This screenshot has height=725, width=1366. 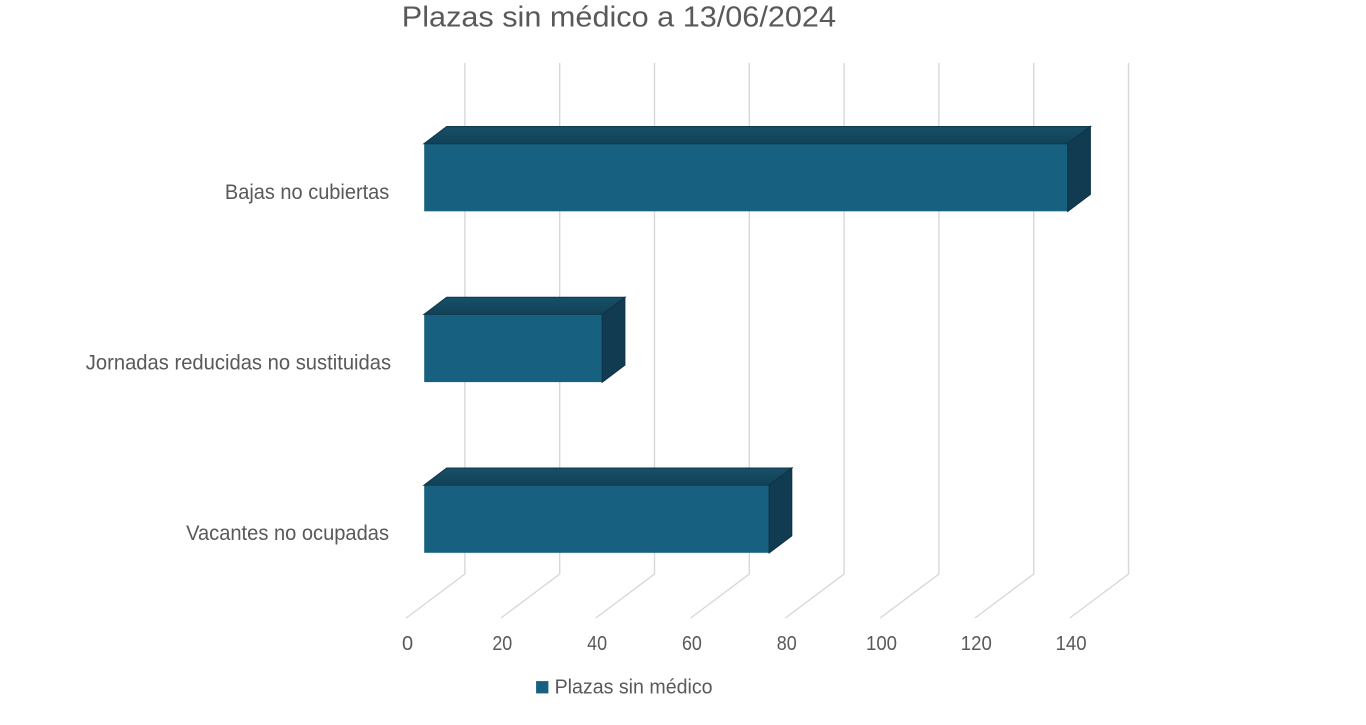 I want to click on svg-text: 20, so click(x=502, y=644).